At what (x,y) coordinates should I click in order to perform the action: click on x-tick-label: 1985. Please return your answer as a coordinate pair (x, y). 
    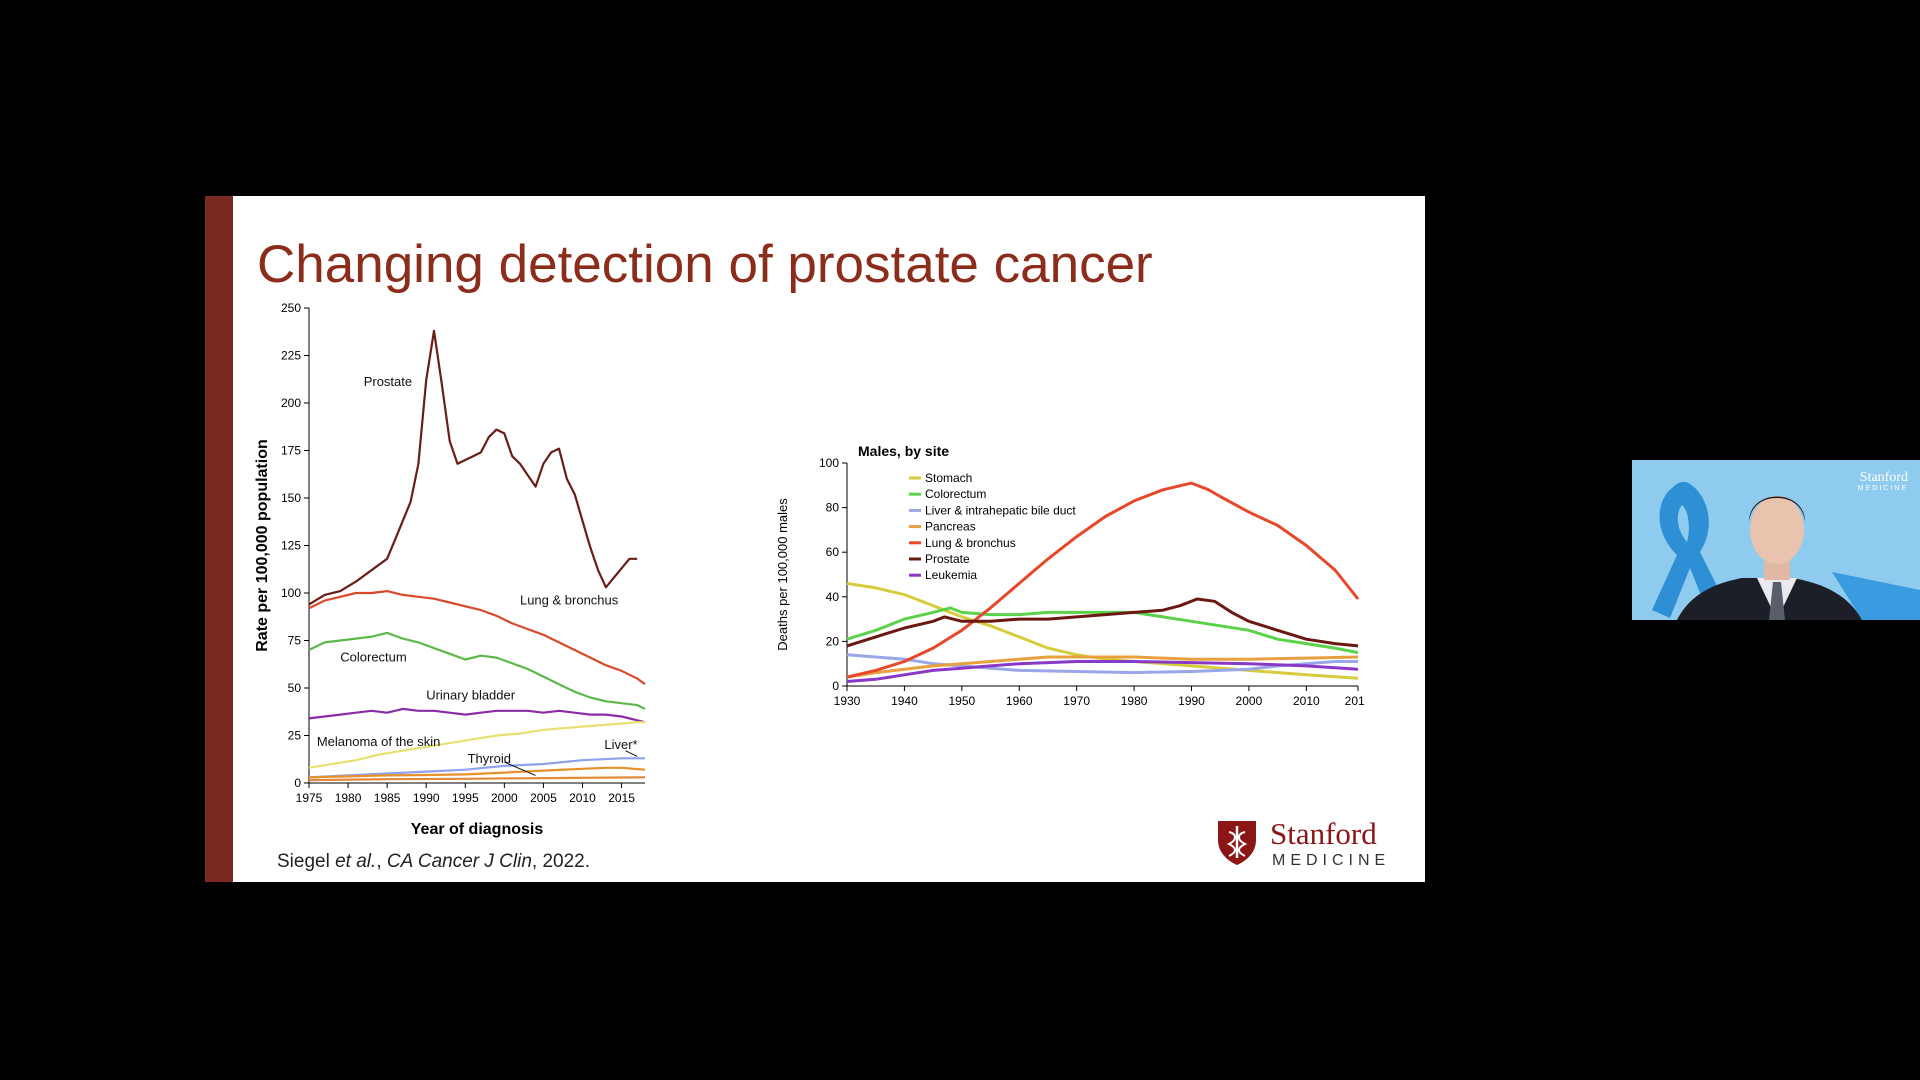
    Looking at the image, I should click on (387, 798).